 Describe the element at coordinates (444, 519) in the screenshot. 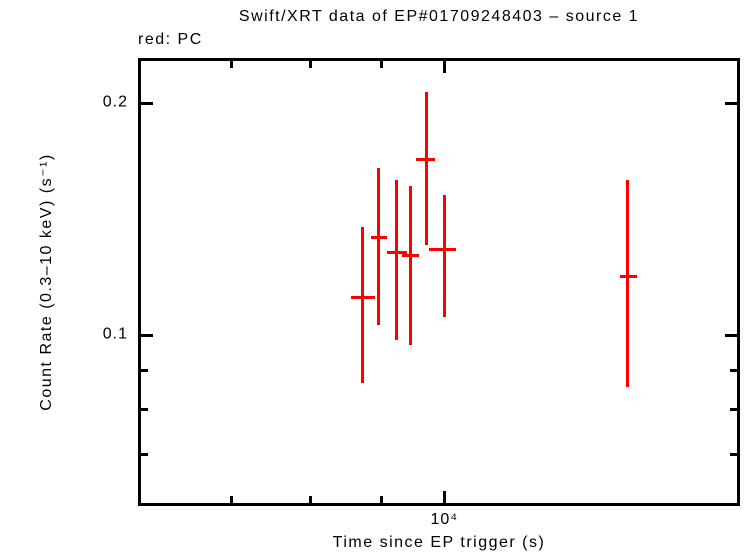

I see `x-tick-label: 10⁴` at that location.